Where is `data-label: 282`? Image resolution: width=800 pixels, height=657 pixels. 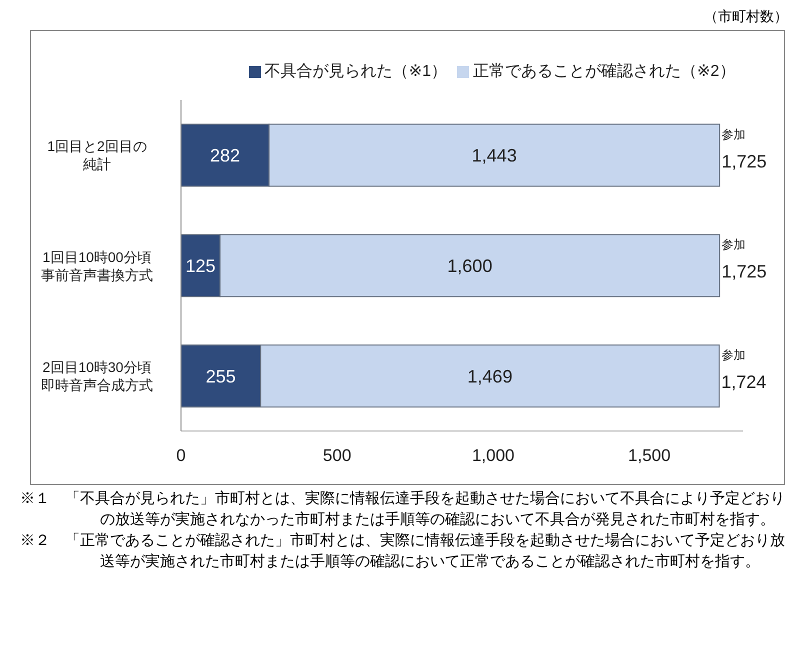
data-label: 282 is located at coordinates (225, 156).